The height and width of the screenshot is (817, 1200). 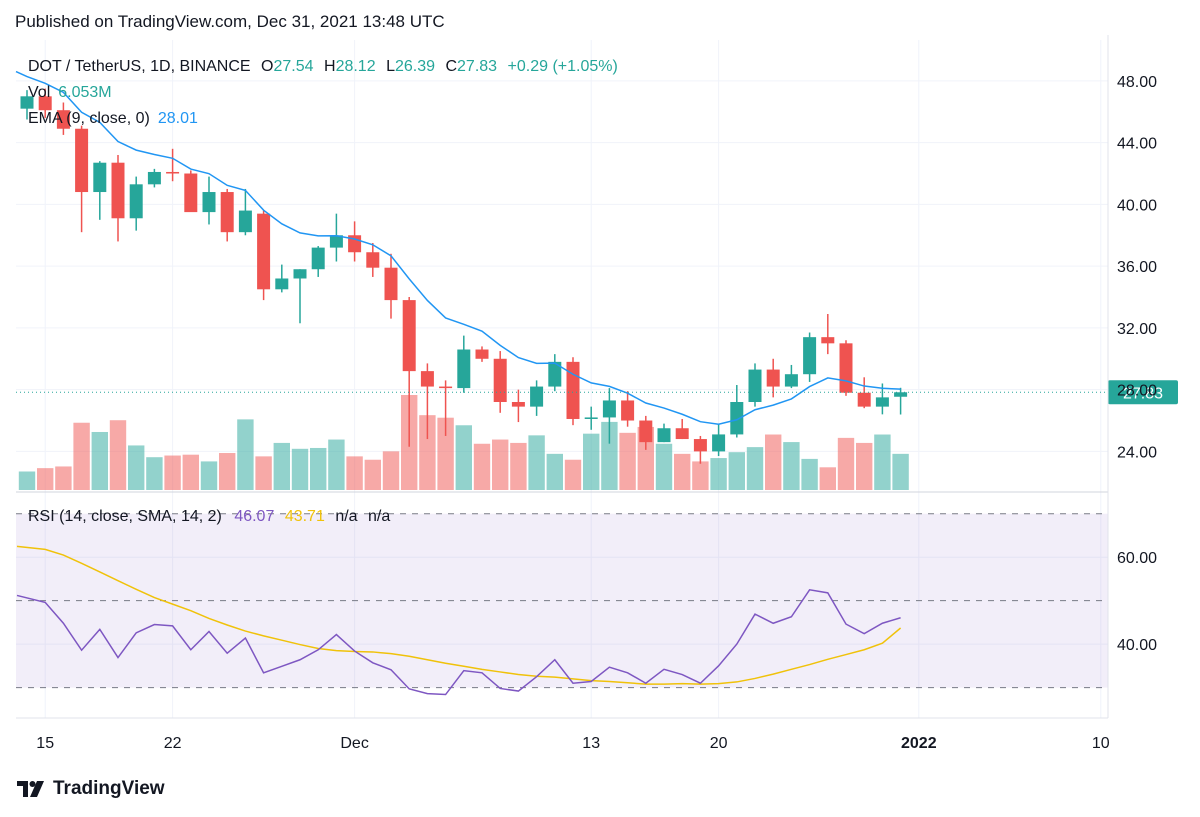 What do you see at coordinates (346, 516) in the screenshot?
I see `rsi-na-1: n/a` at bounding box center [346, 516].